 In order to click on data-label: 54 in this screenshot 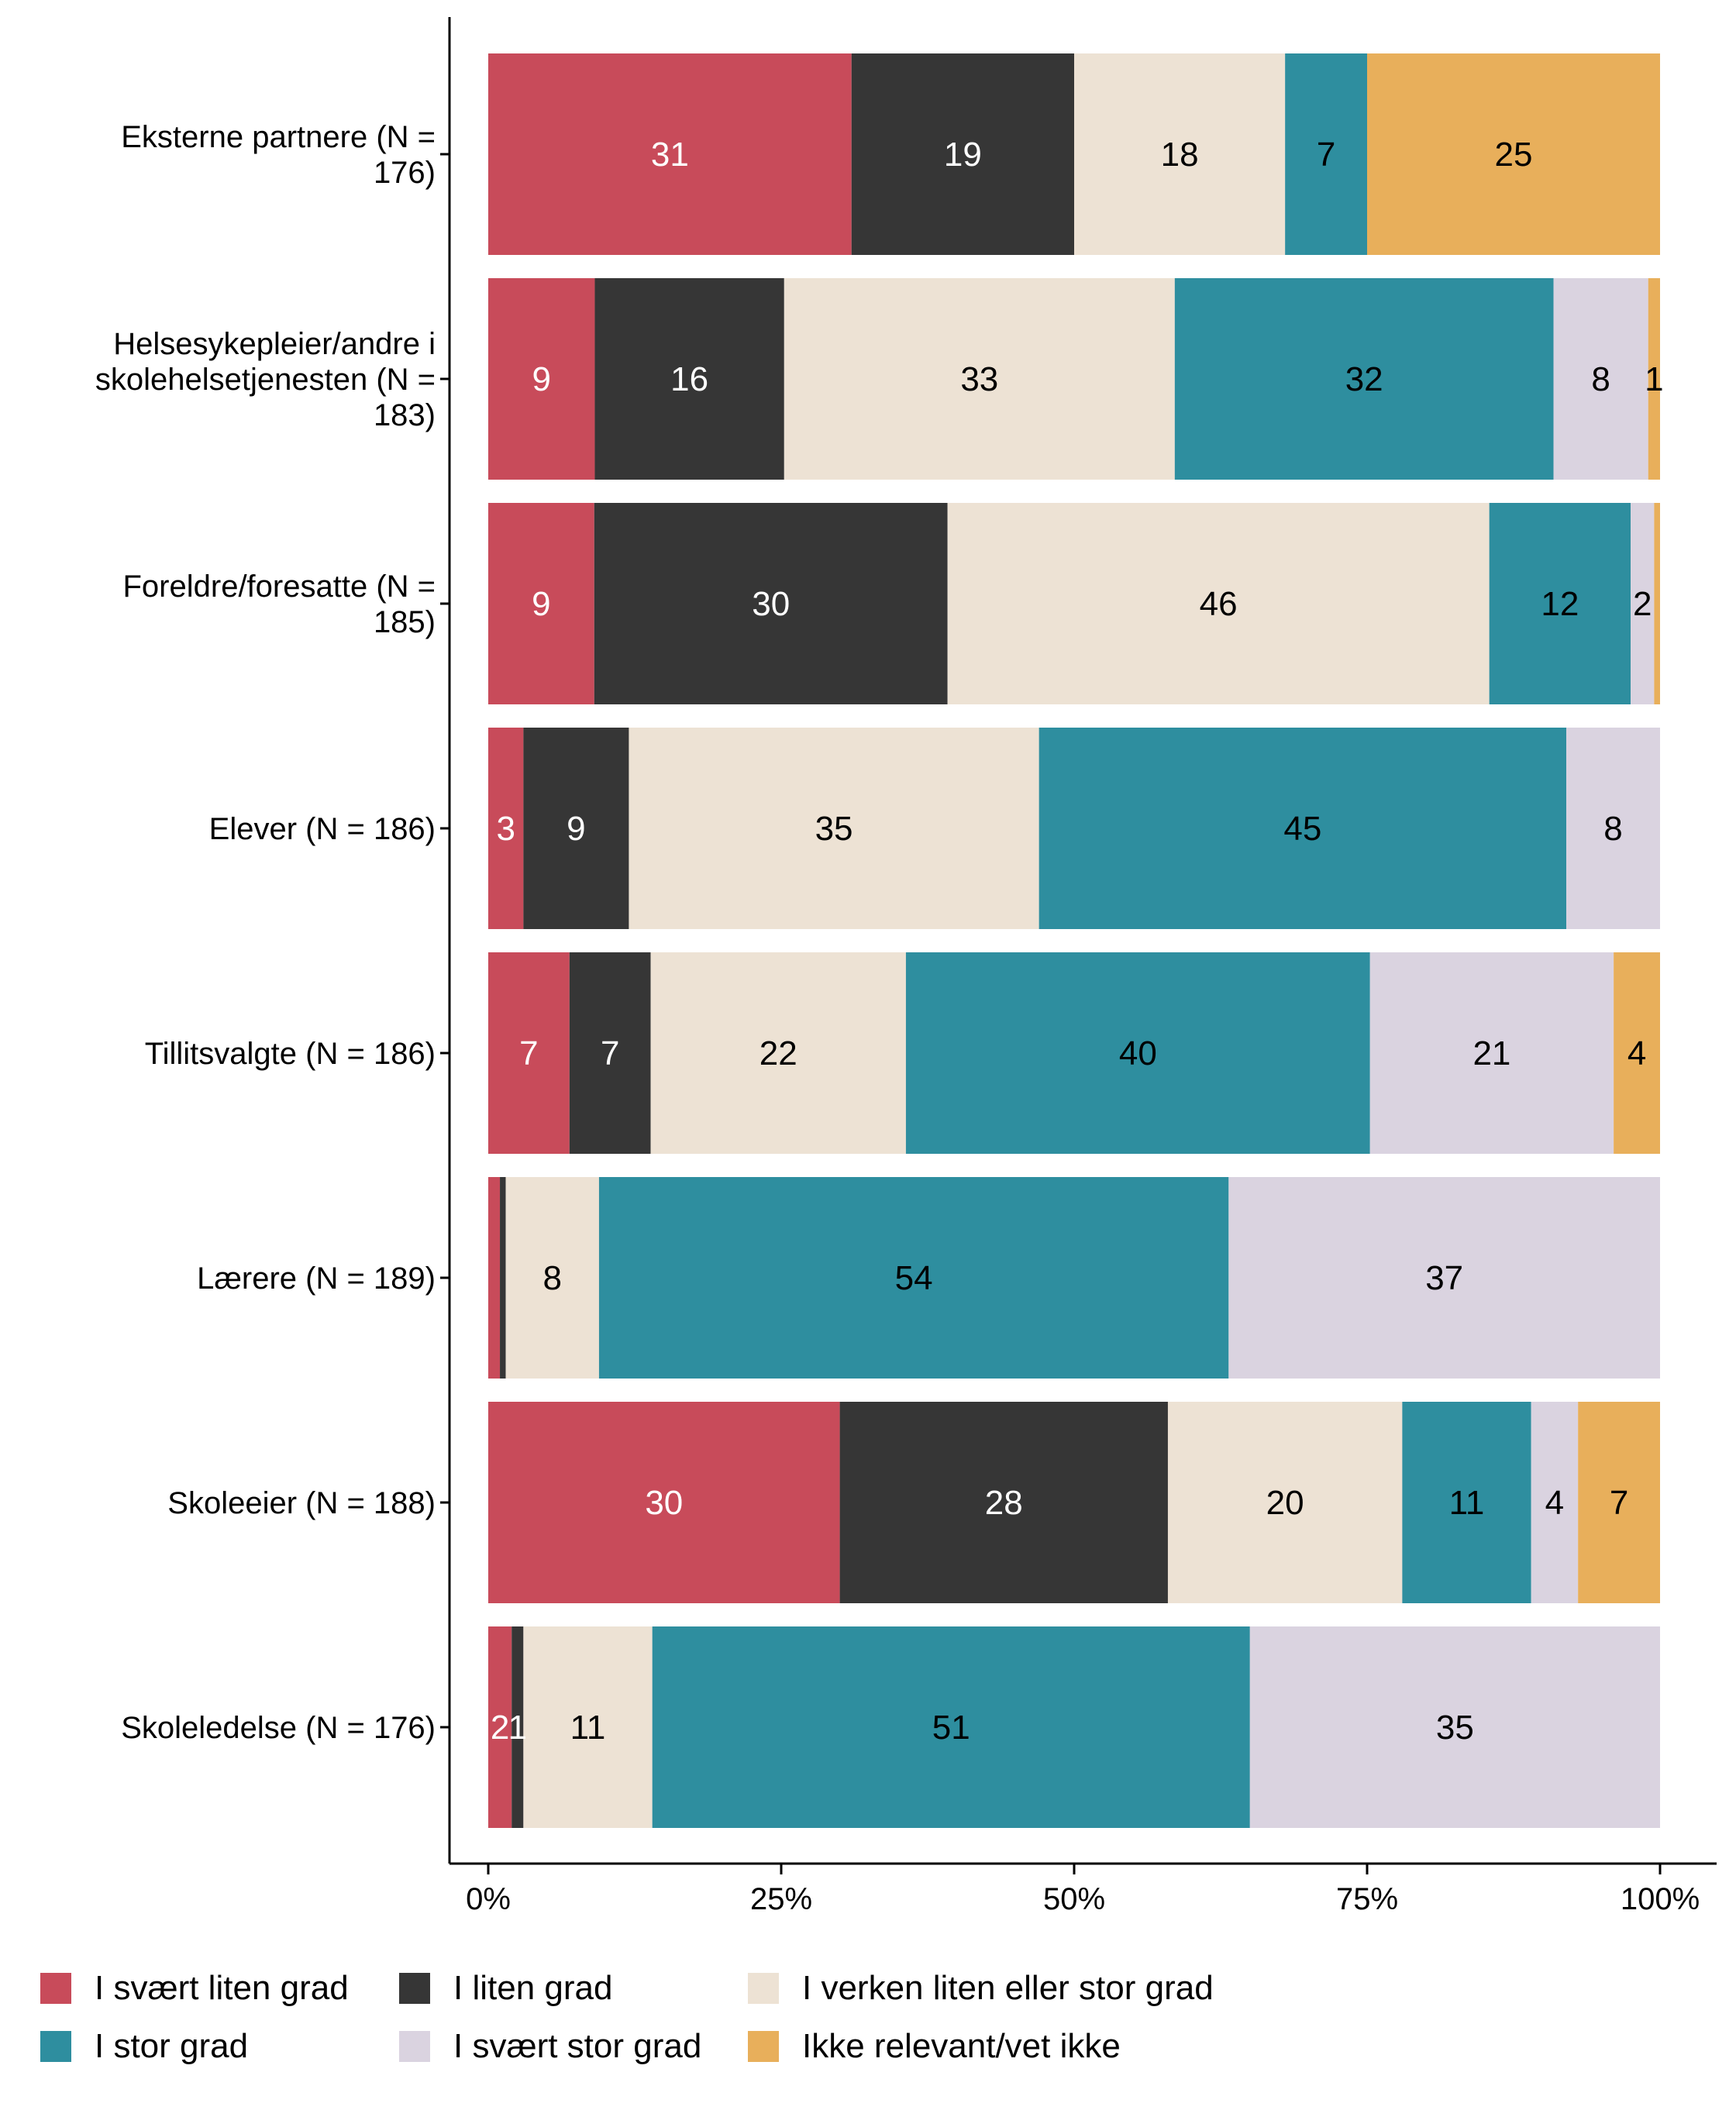, I will do `click(914, 1278)`.